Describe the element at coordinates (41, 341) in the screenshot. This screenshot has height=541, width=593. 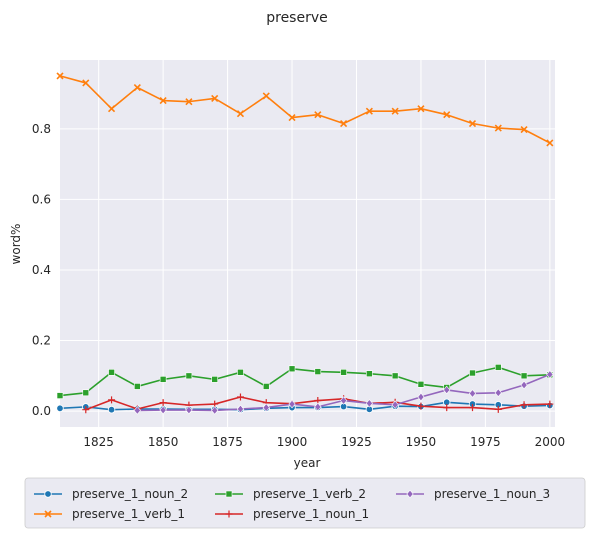
I see `y-tick-label: 0.2` at that location.